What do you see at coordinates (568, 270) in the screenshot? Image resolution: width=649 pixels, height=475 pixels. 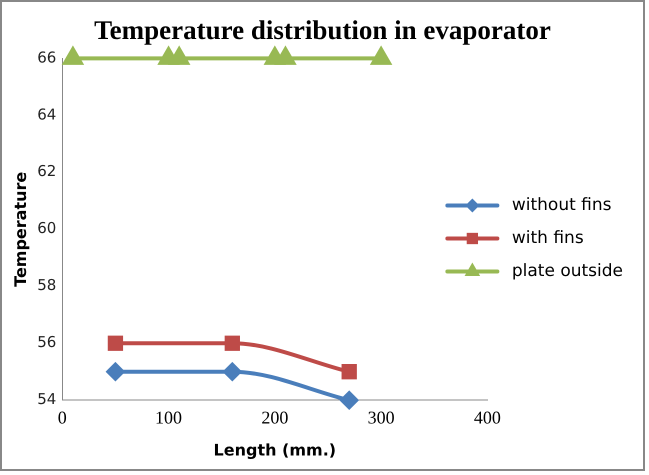 I see `legend-label: plate outside` at bounding box center [568, 270].